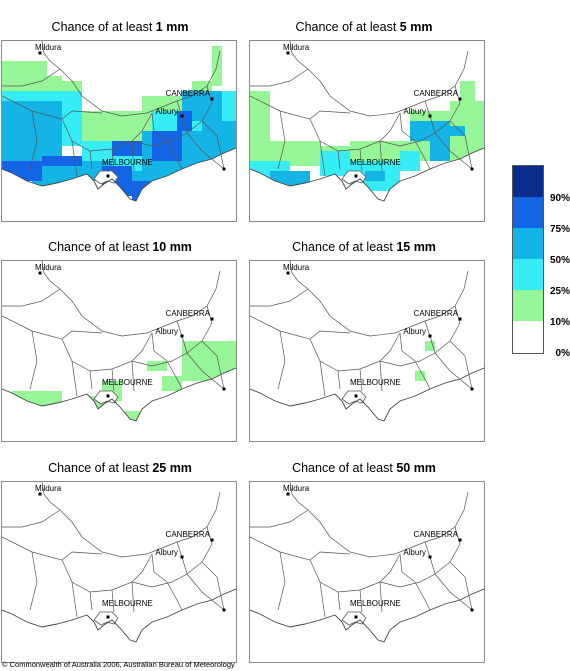  Describe the element at coordinates (416, 247) in the screenshot. I see `title-amount: 15 mm` at that location.